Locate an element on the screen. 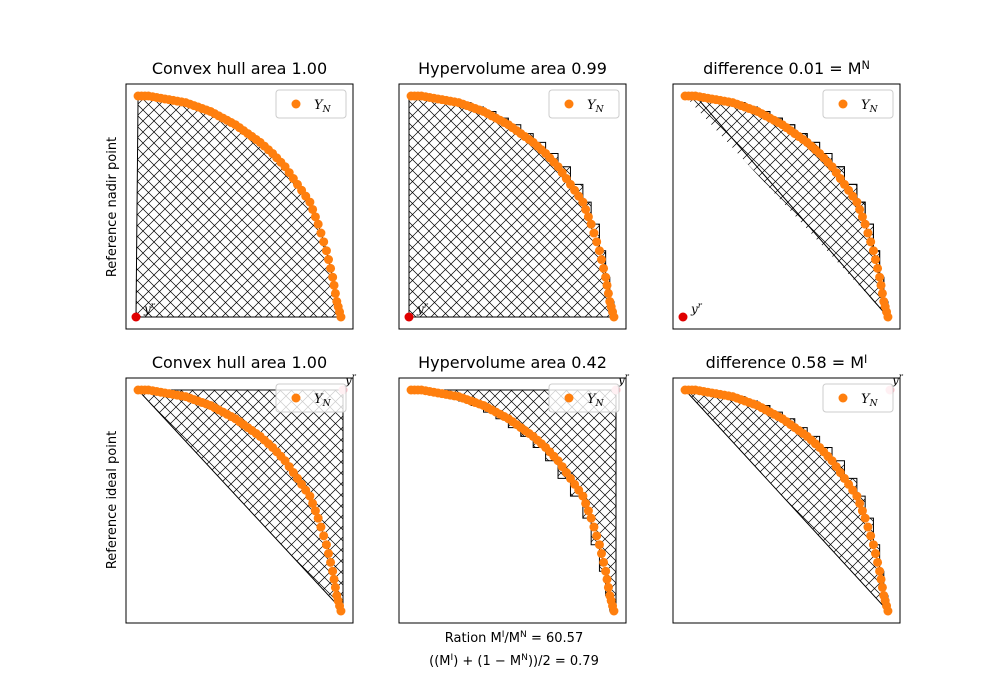 This screenshot has width=1000, height=700. hull-region is located at coordinates (240, 501).